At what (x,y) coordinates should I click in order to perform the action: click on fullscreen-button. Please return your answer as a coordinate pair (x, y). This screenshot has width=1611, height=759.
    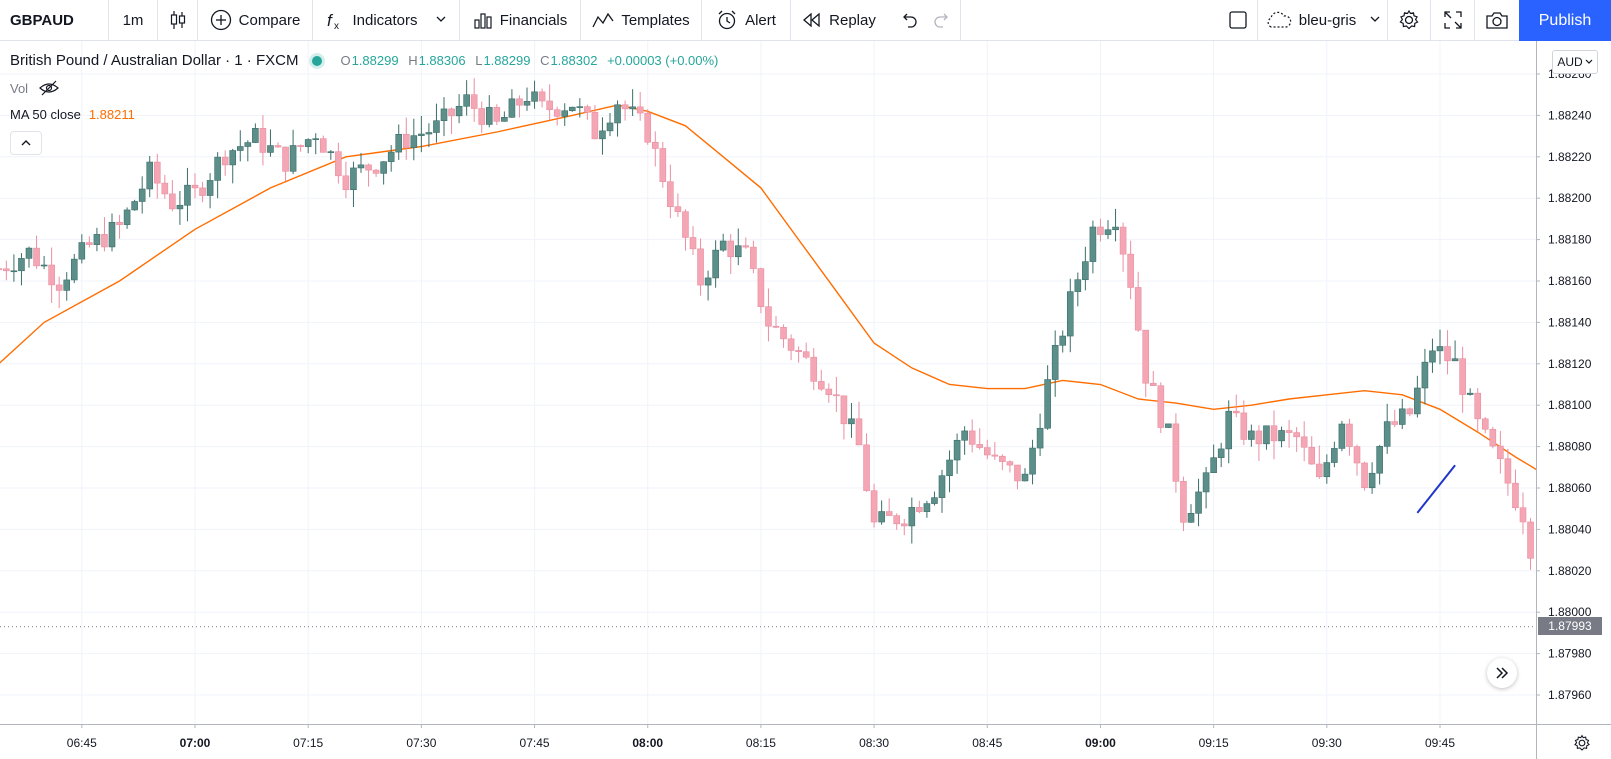
    Looking at the image, I should click on (1453, 20).